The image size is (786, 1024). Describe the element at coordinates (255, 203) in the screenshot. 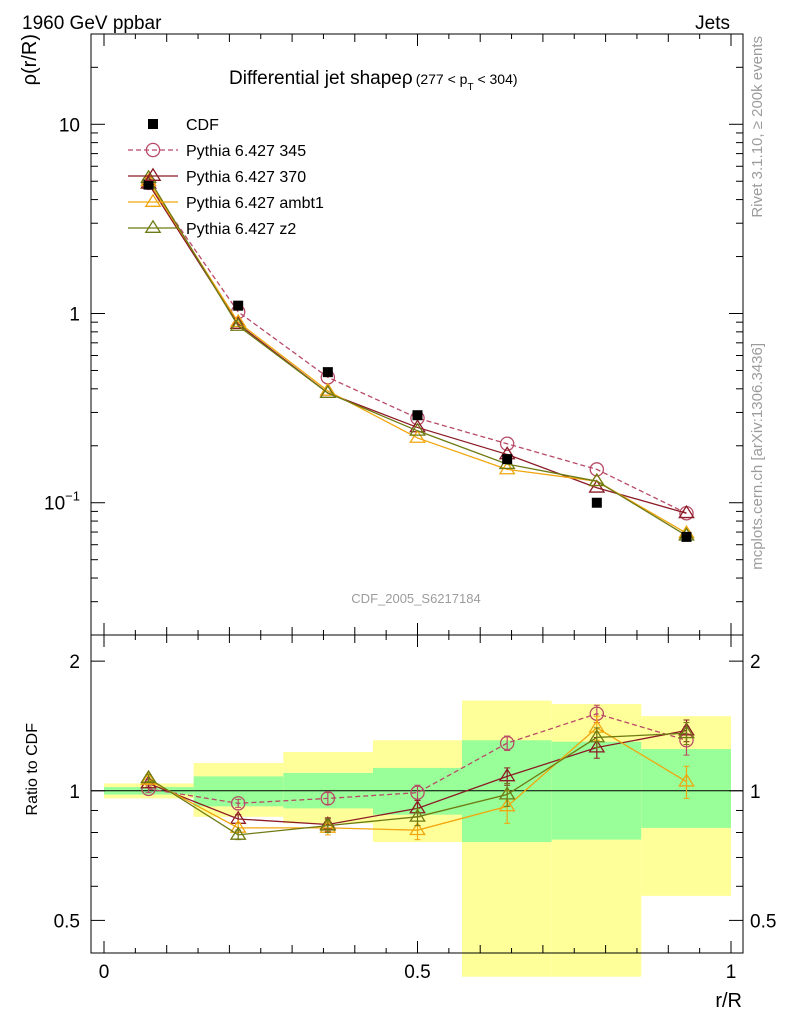

I see `legend-label-2: Pythia 6.427 ambt1` at that location.